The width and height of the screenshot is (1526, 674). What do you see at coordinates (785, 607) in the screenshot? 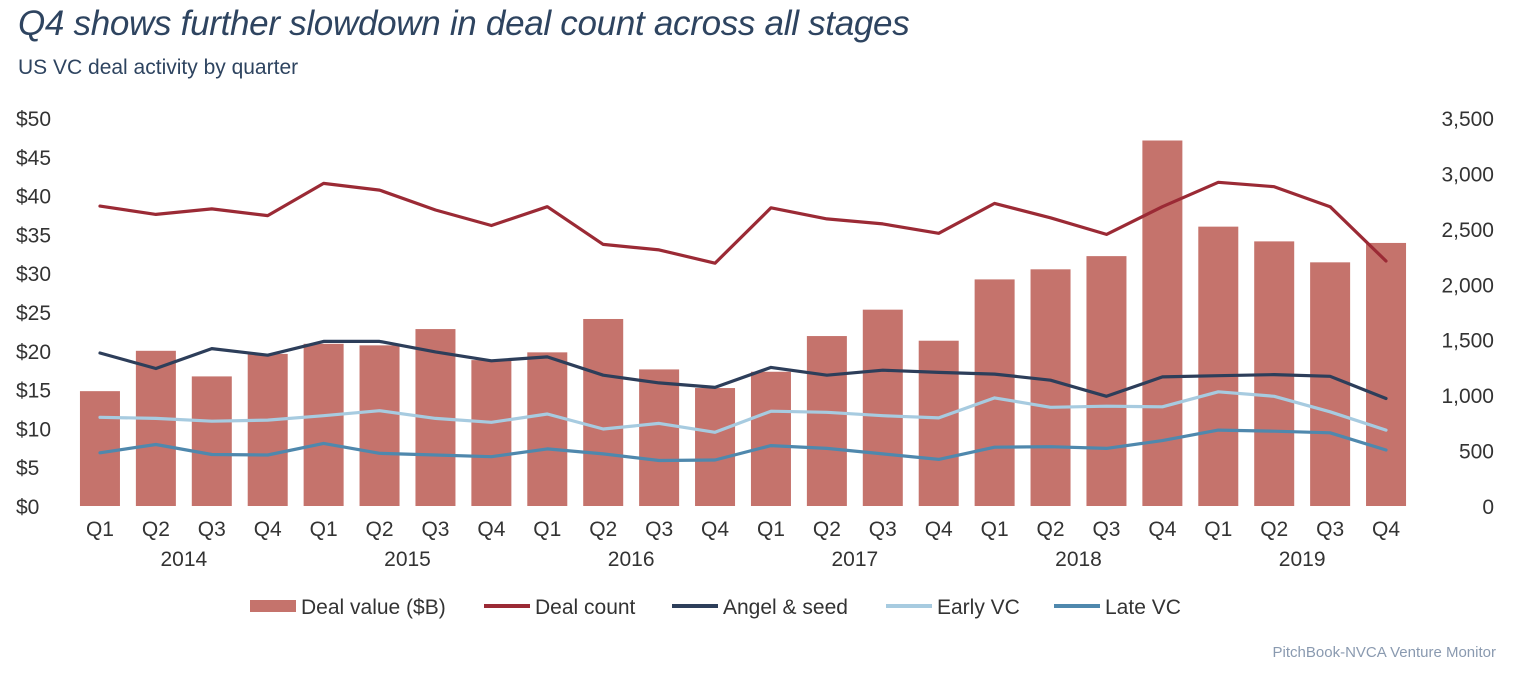
I see `legend-label: Angel & seed` at bounding box center [785, 607].